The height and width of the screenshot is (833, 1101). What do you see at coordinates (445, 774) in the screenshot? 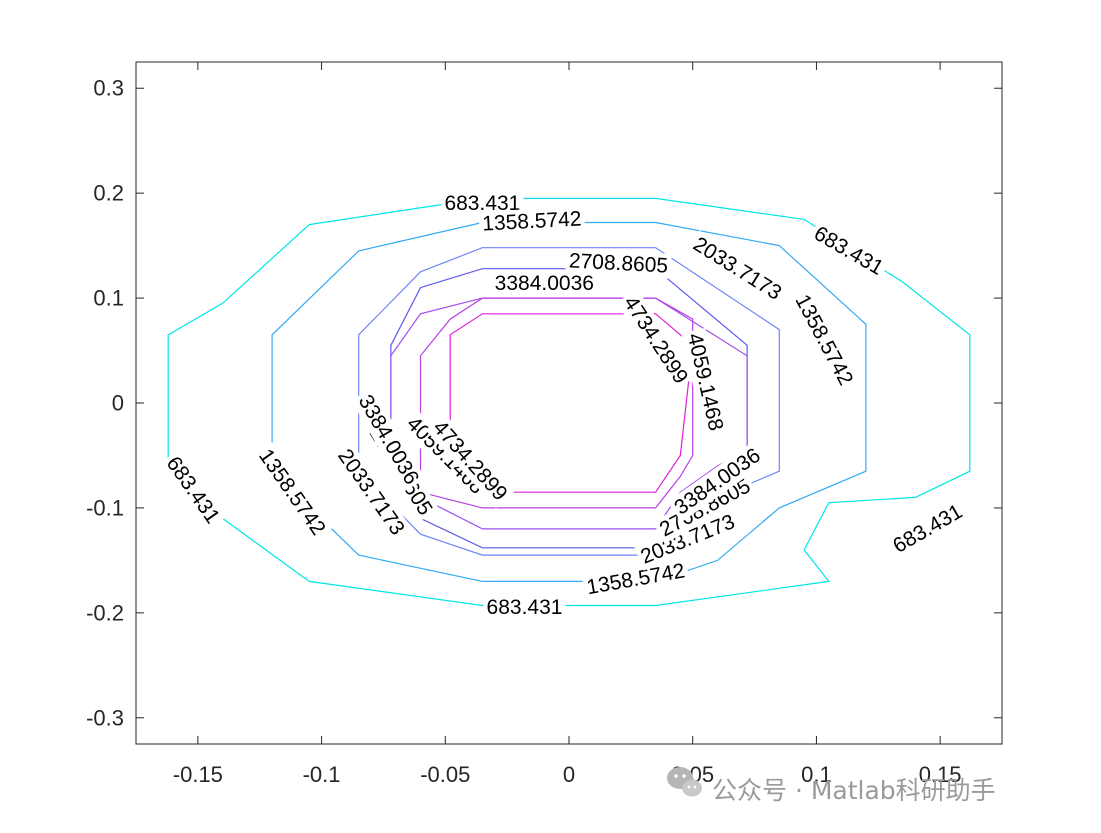
I see `x-tick-label: -0.05` at bounding box center [445, 774].